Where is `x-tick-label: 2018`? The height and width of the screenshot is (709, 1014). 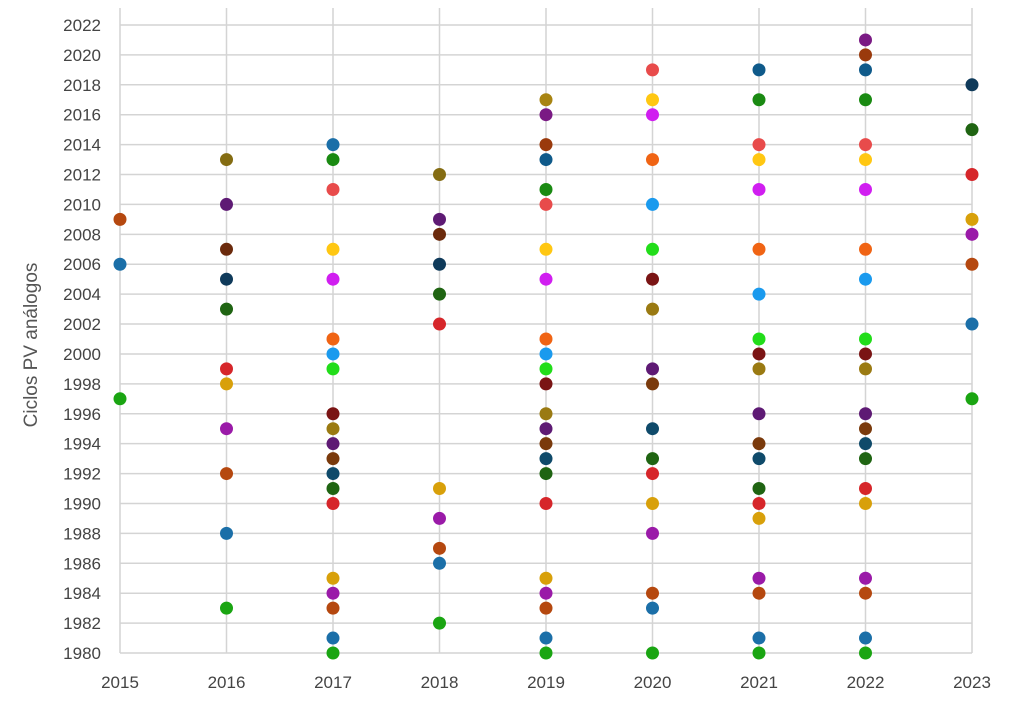 x-tick-label: 2018 is located at coordinates (440, 682).